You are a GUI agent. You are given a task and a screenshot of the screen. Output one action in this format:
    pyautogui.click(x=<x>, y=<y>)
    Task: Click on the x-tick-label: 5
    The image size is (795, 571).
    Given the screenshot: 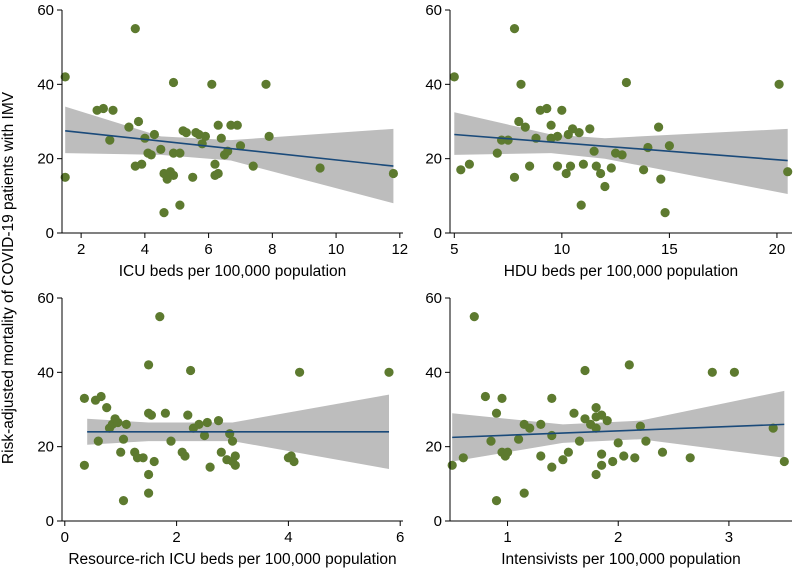 What is the action you would take?
    pyautogui.click(x=454, y=249)
    